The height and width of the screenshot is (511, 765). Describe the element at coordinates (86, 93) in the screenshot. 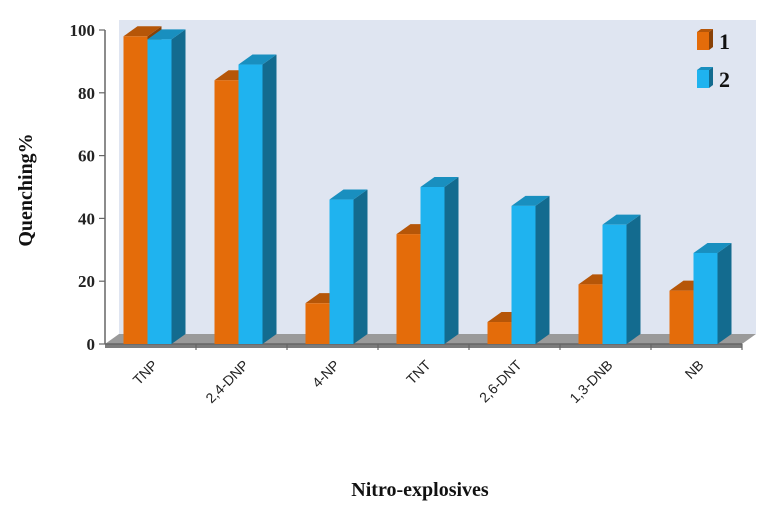

I see `y-tick-label: 80` at that location.